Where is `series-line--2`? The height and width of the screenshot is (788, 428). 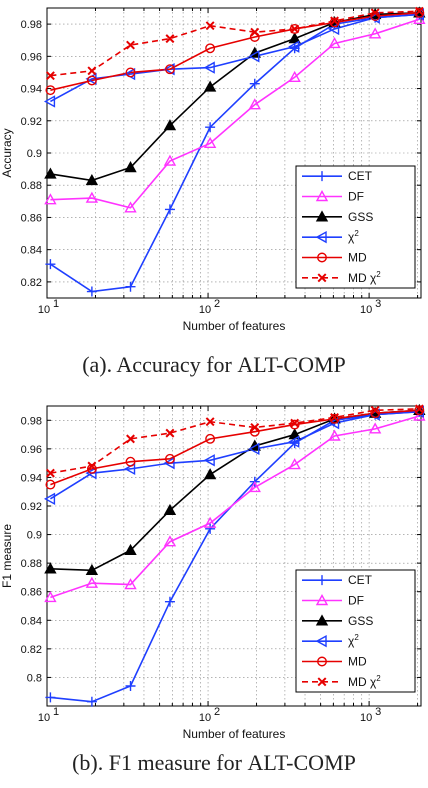
series-line--2 is located at coordinates (234, 455).